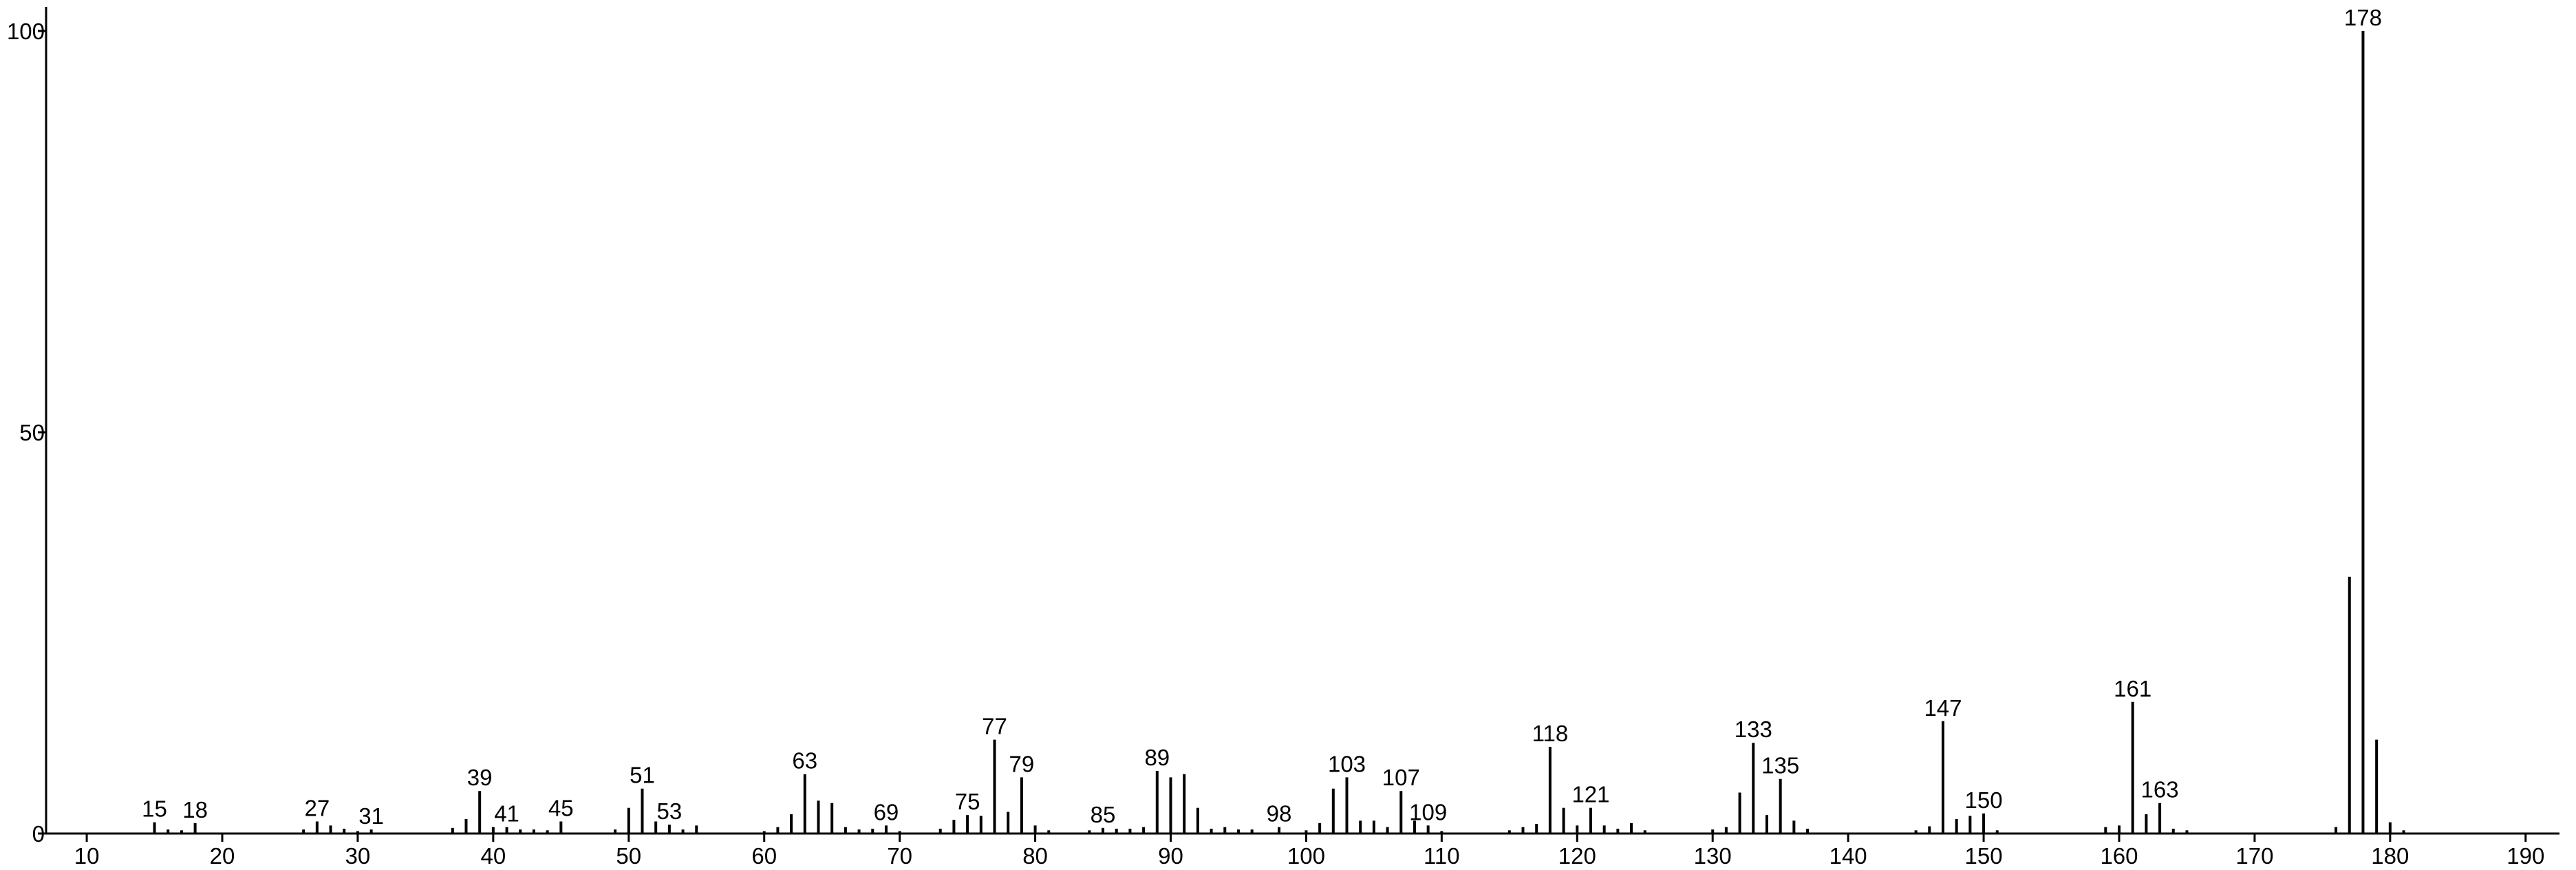 Image resolution: width=2576 pixels, height=870 pixels. I want to click on x-tick-label: 150, so click(1984, 856).